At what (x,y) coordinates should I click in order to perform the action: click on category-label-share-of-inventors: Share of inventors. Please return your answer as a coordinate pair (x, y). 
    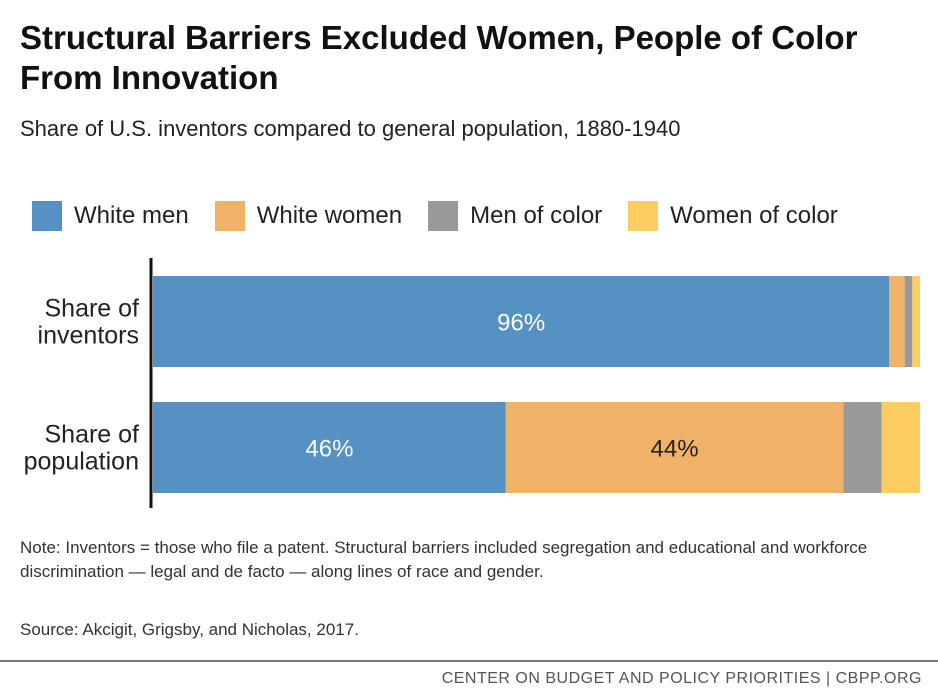
    Looking at the image, I should click on (88, 322).